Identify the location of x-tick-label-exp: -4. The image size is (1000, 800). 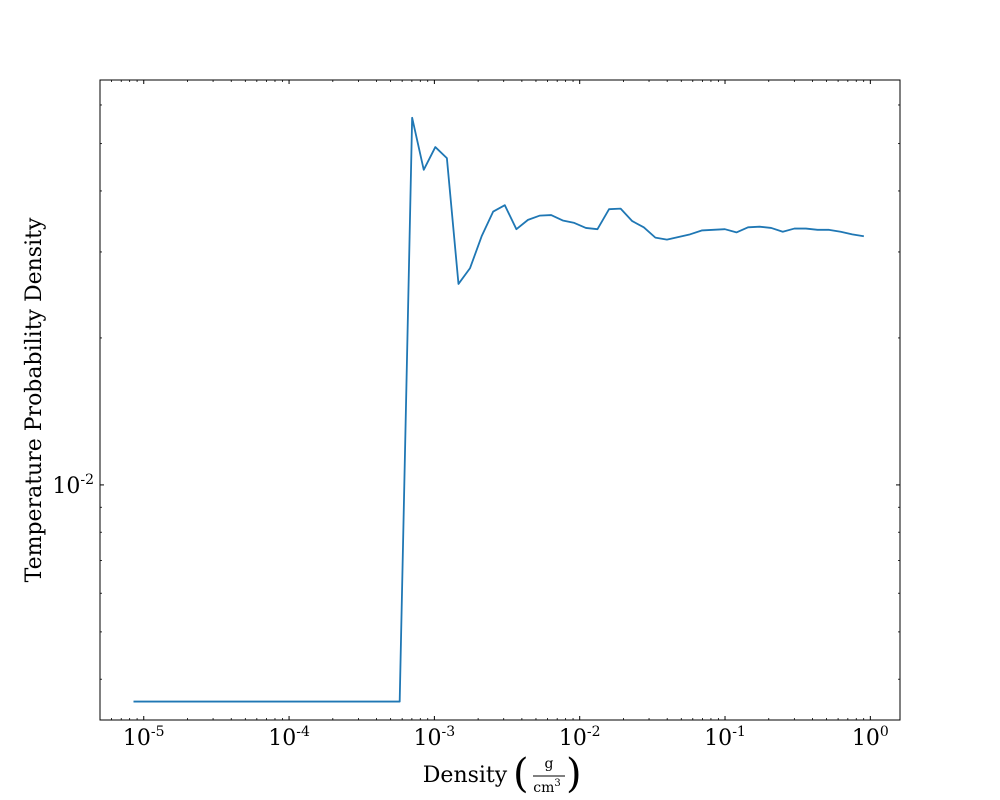
(303, 732).